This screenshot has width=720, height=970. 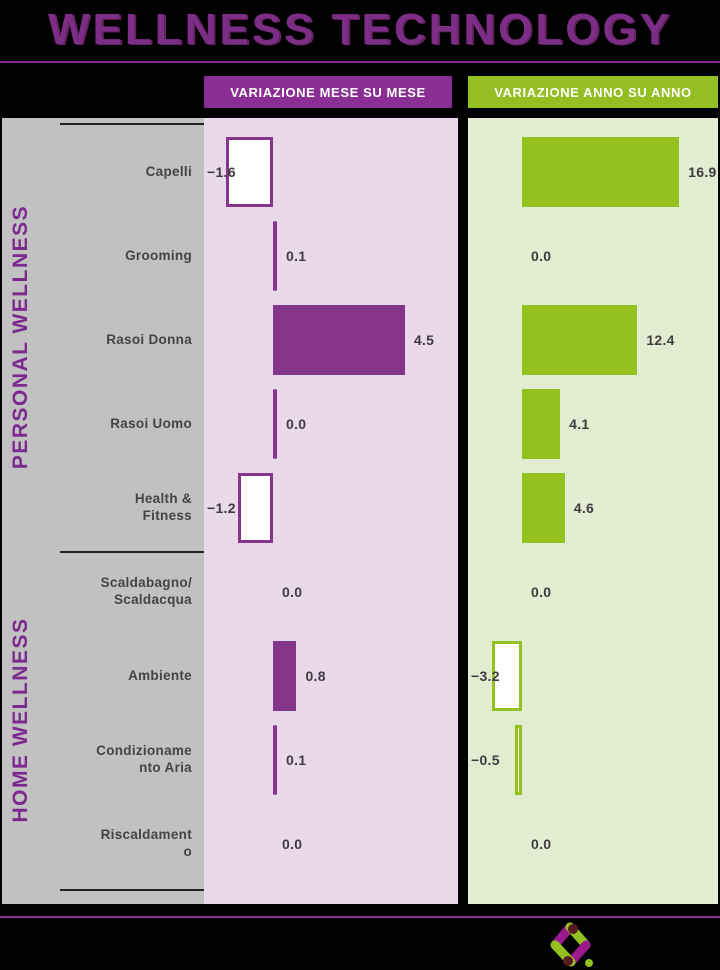 I want to click on row-label: Condizioname nto Aria, so click(x=144, y=759).